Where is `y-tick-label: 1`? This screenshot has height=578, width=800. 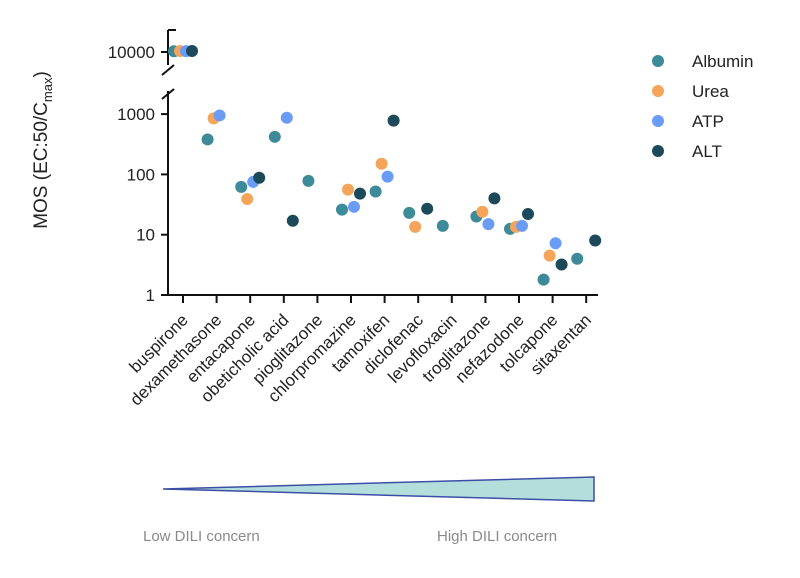
y-tick-label: 1 is located at coordinates (150, 295).